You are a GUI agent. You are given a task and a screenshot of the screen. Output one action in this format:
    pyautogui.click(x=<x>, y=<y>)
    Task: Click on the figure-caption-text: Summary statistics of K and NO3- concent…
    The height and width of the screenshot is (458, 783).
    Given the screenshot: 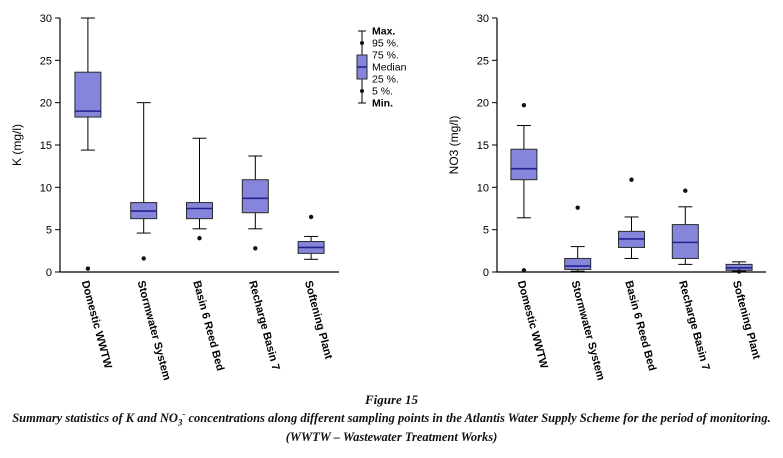 What is the action you would take?
    pyautogui.click(x=391, y=419)
    